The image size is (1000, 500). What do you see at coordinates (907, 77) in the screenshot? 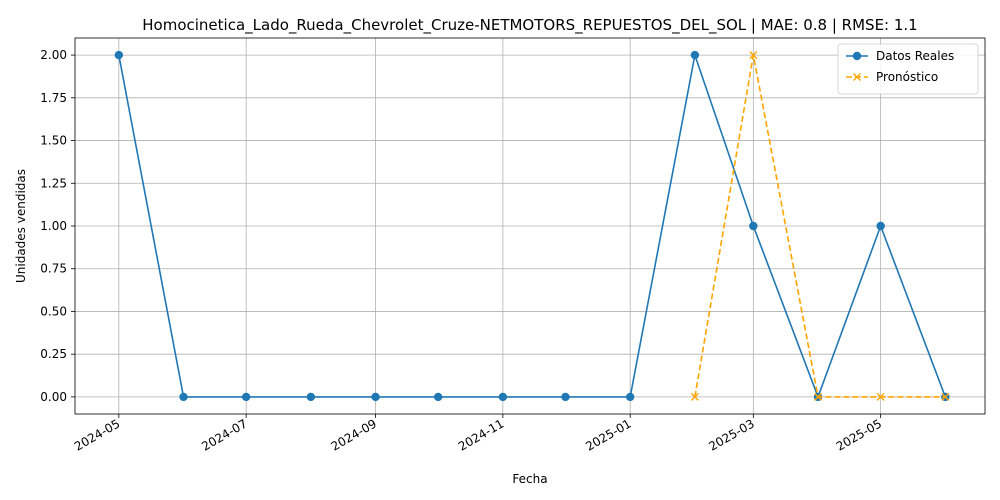
I see `legend-label: Pronóstico` at bounding box center [907, 77].